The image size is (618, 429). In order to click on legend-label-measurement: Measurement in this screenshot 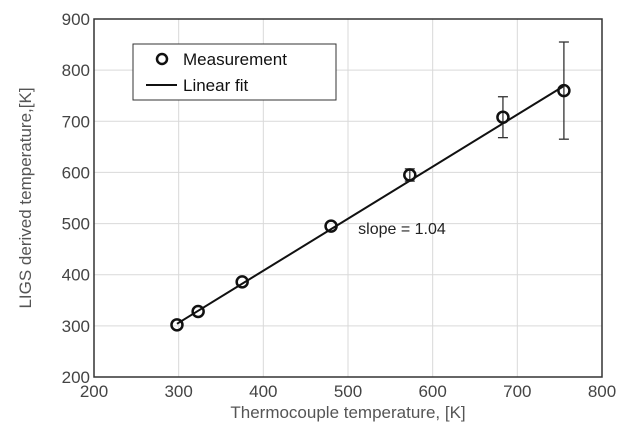, I will do `click(235, 59)`.